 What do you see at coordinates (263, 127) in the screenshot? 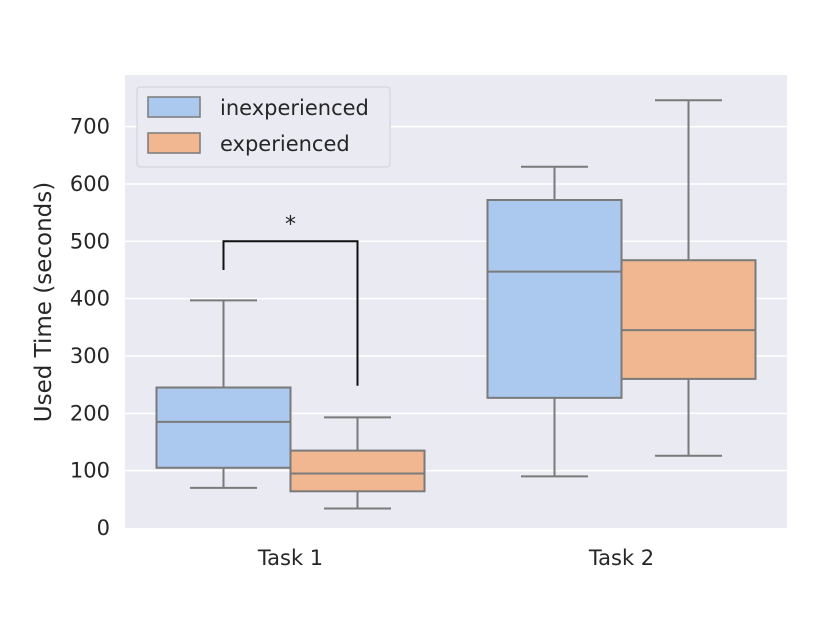
I see `legend: inexperienced experienced` at bounding box center [263, 127].